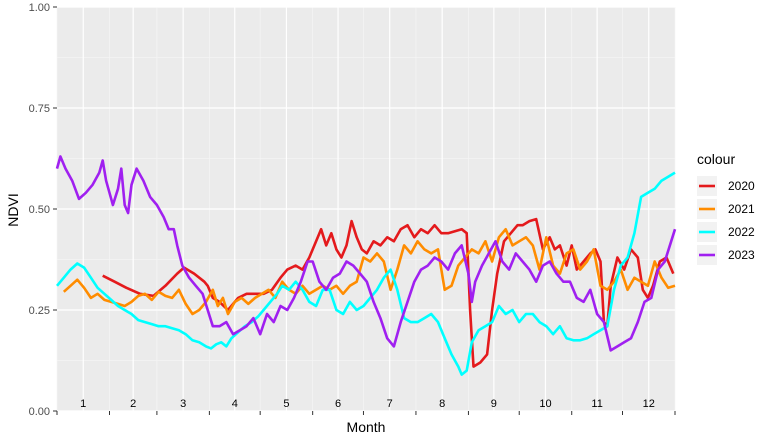 The width and height of the screenshot is (773, 442). Describe the element at coordinates (726, 208) in the screenshot. I see `legend: colour 2020 2021 2022 2023` at that location.